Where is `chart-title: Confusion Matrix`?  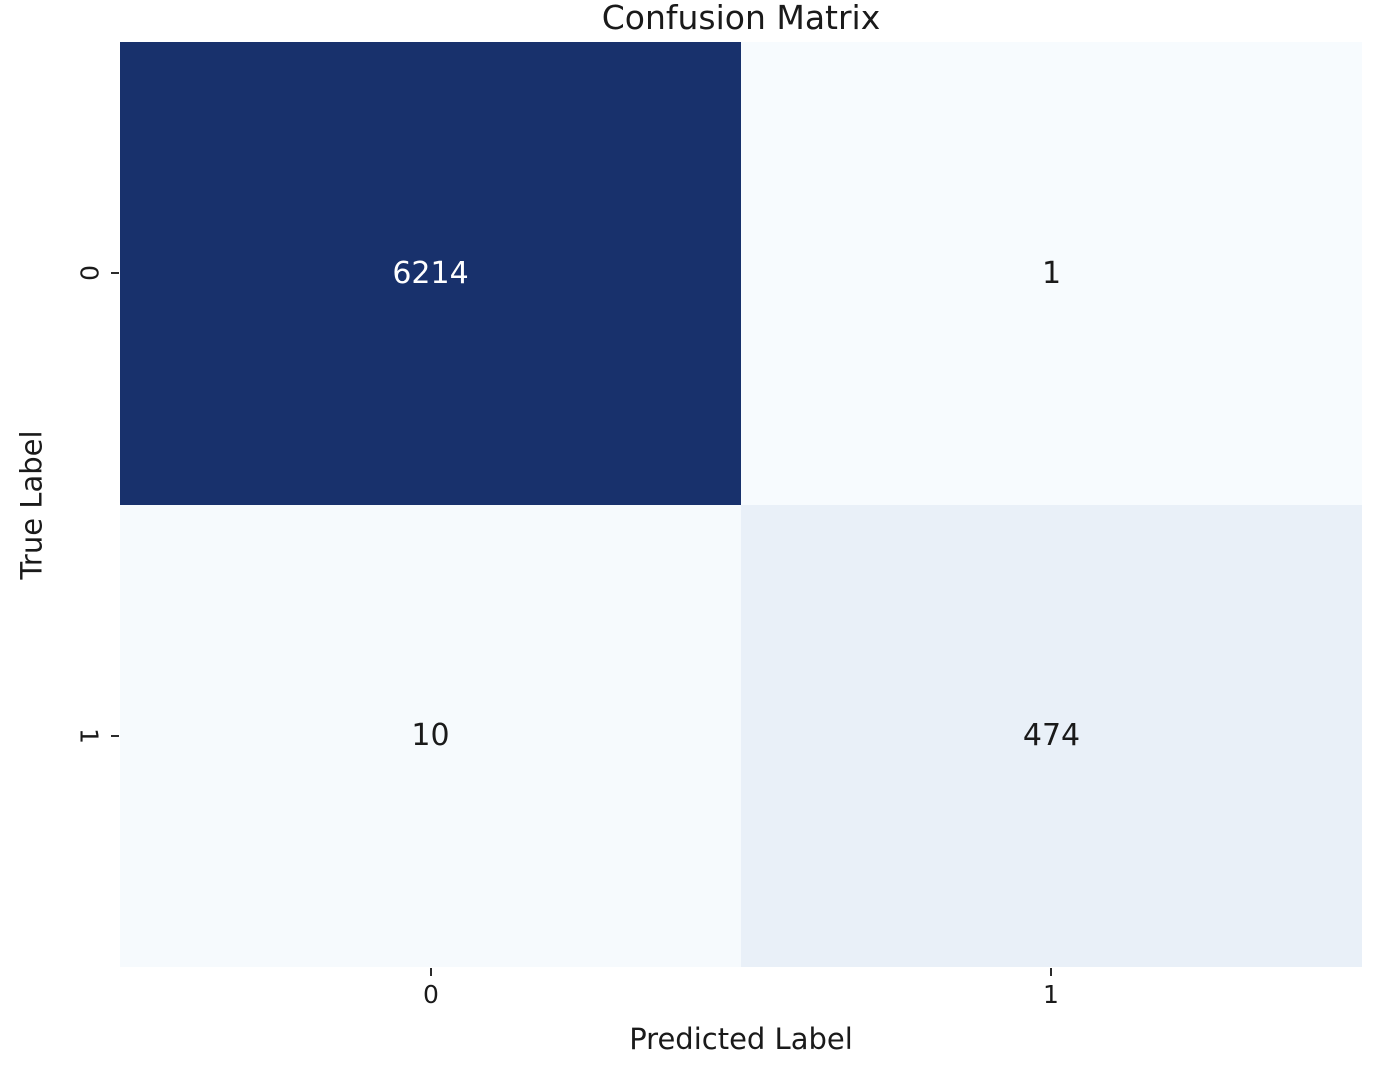
chart-title: Confusion Matrix is located at coordinates (741, 18).